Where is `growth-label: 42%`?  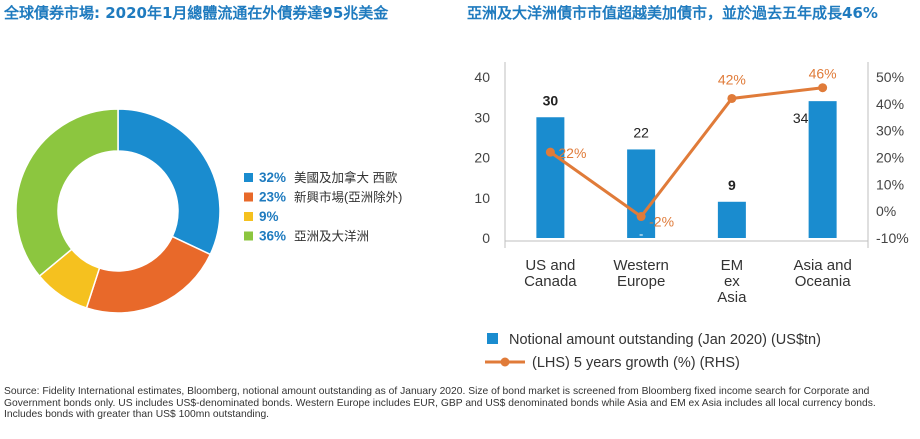
growth-label: 42% is located at coordinates (732, 79).